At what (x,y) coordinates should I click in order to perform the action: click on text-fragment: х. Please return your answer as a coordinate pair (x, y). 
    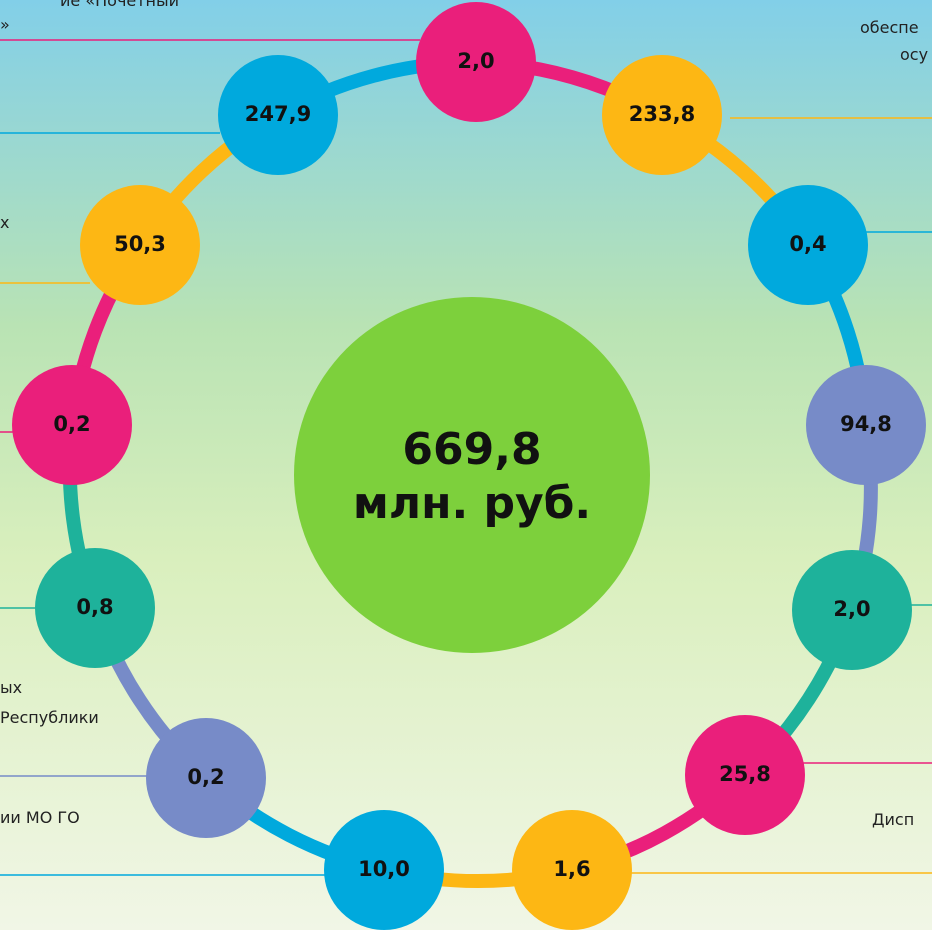
    Looking at the image, I should click on (4, 222).